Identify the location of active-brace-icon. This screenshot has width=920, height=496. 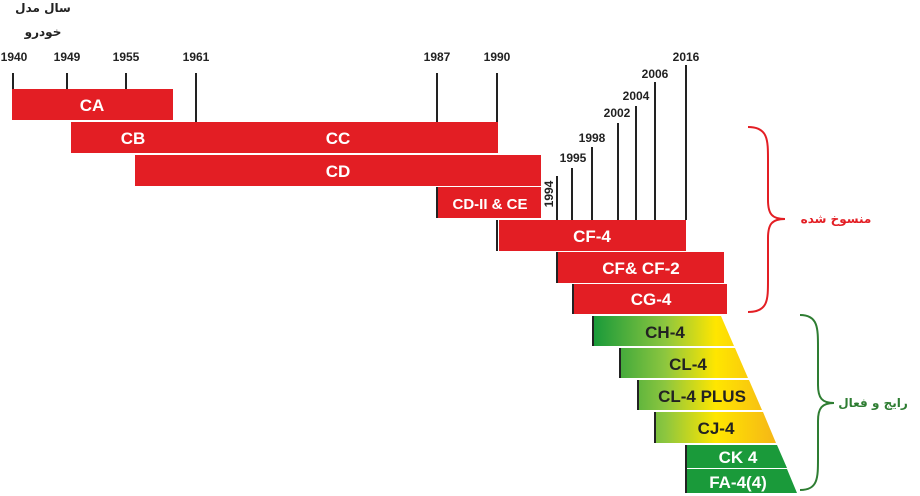
(817, 402).